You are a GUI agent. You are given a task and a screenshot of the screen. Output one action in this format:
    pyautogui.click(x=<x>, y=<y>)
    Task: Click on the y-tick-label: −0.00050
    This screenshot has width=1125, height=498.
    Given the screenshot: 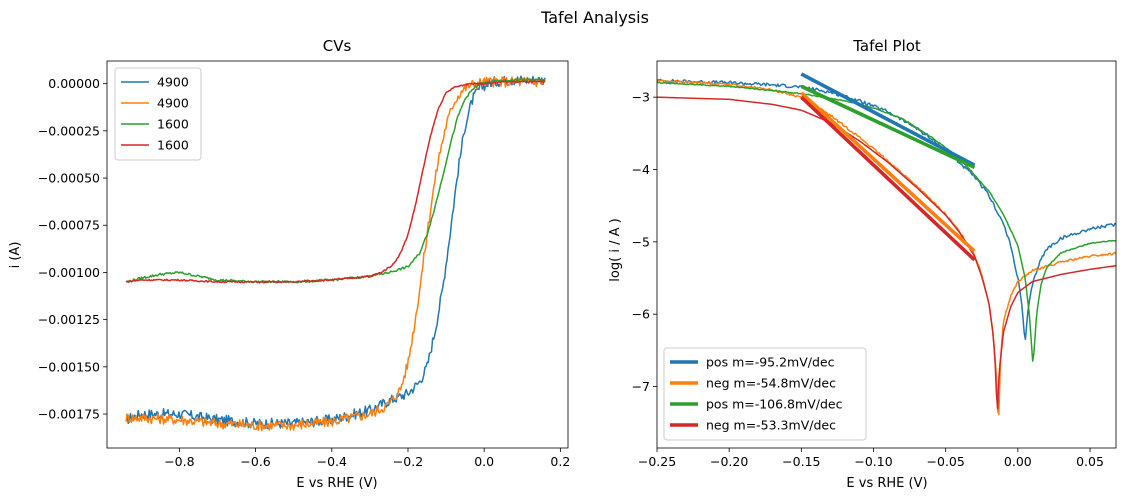 What is the action you would take?
    pyautogui.click(x=69, y=178)
    